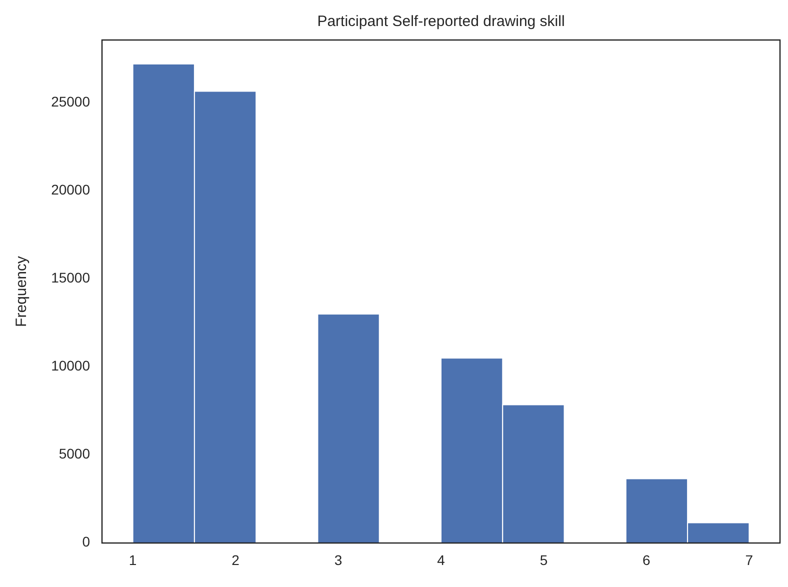  What do you see at coordinates (441, 21) in the screenshot?
I see `chart-title: Participant Self-reported drawing skill` at bounding box center [441, 21].